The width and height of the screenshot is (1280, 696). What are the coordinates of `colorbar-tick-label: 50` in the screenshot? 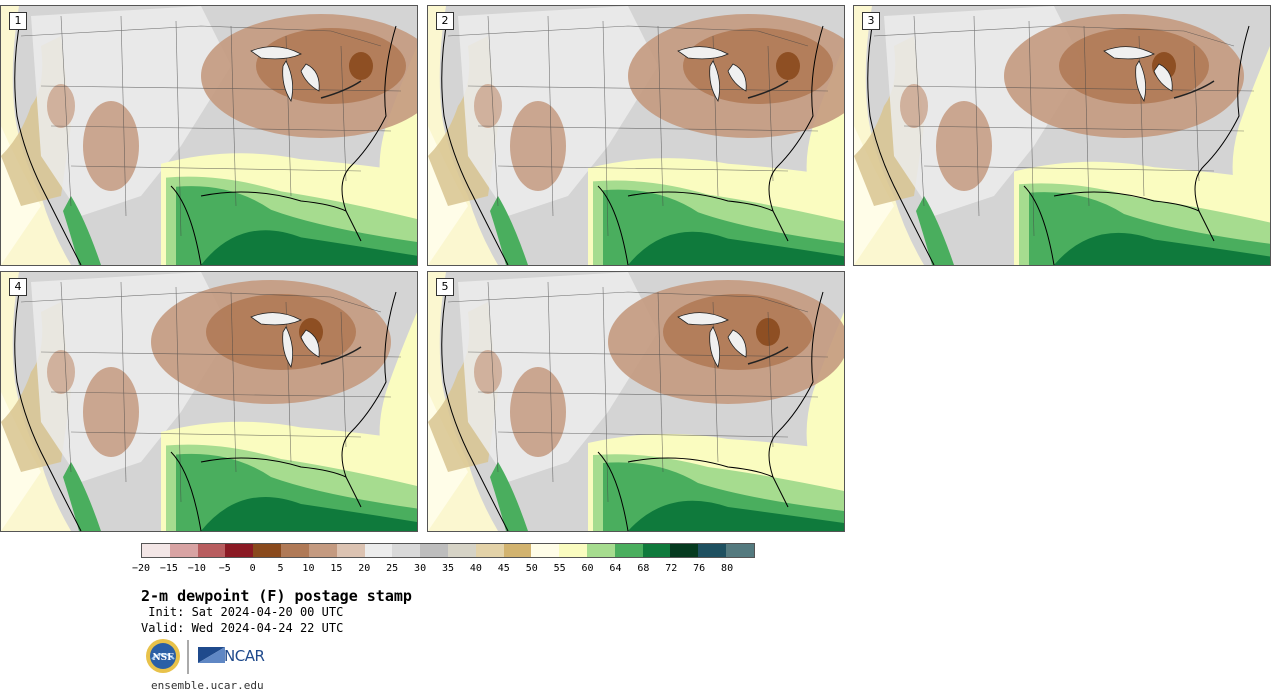 It's located at (531, 568).